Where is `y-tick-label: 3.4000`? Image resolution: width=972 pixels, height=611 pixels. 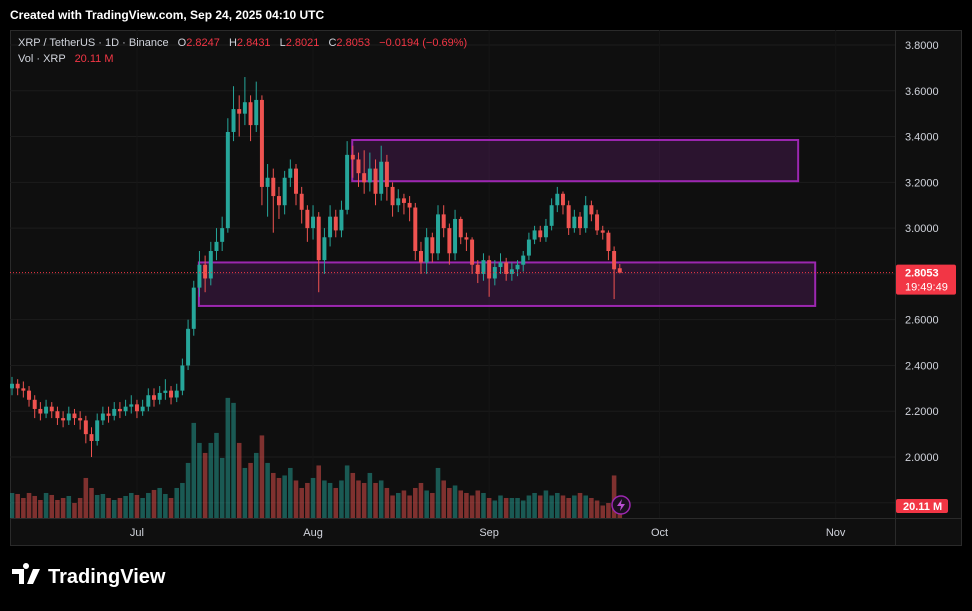 y-tick-label: 3.4000 is located at coordinates (922, 138).